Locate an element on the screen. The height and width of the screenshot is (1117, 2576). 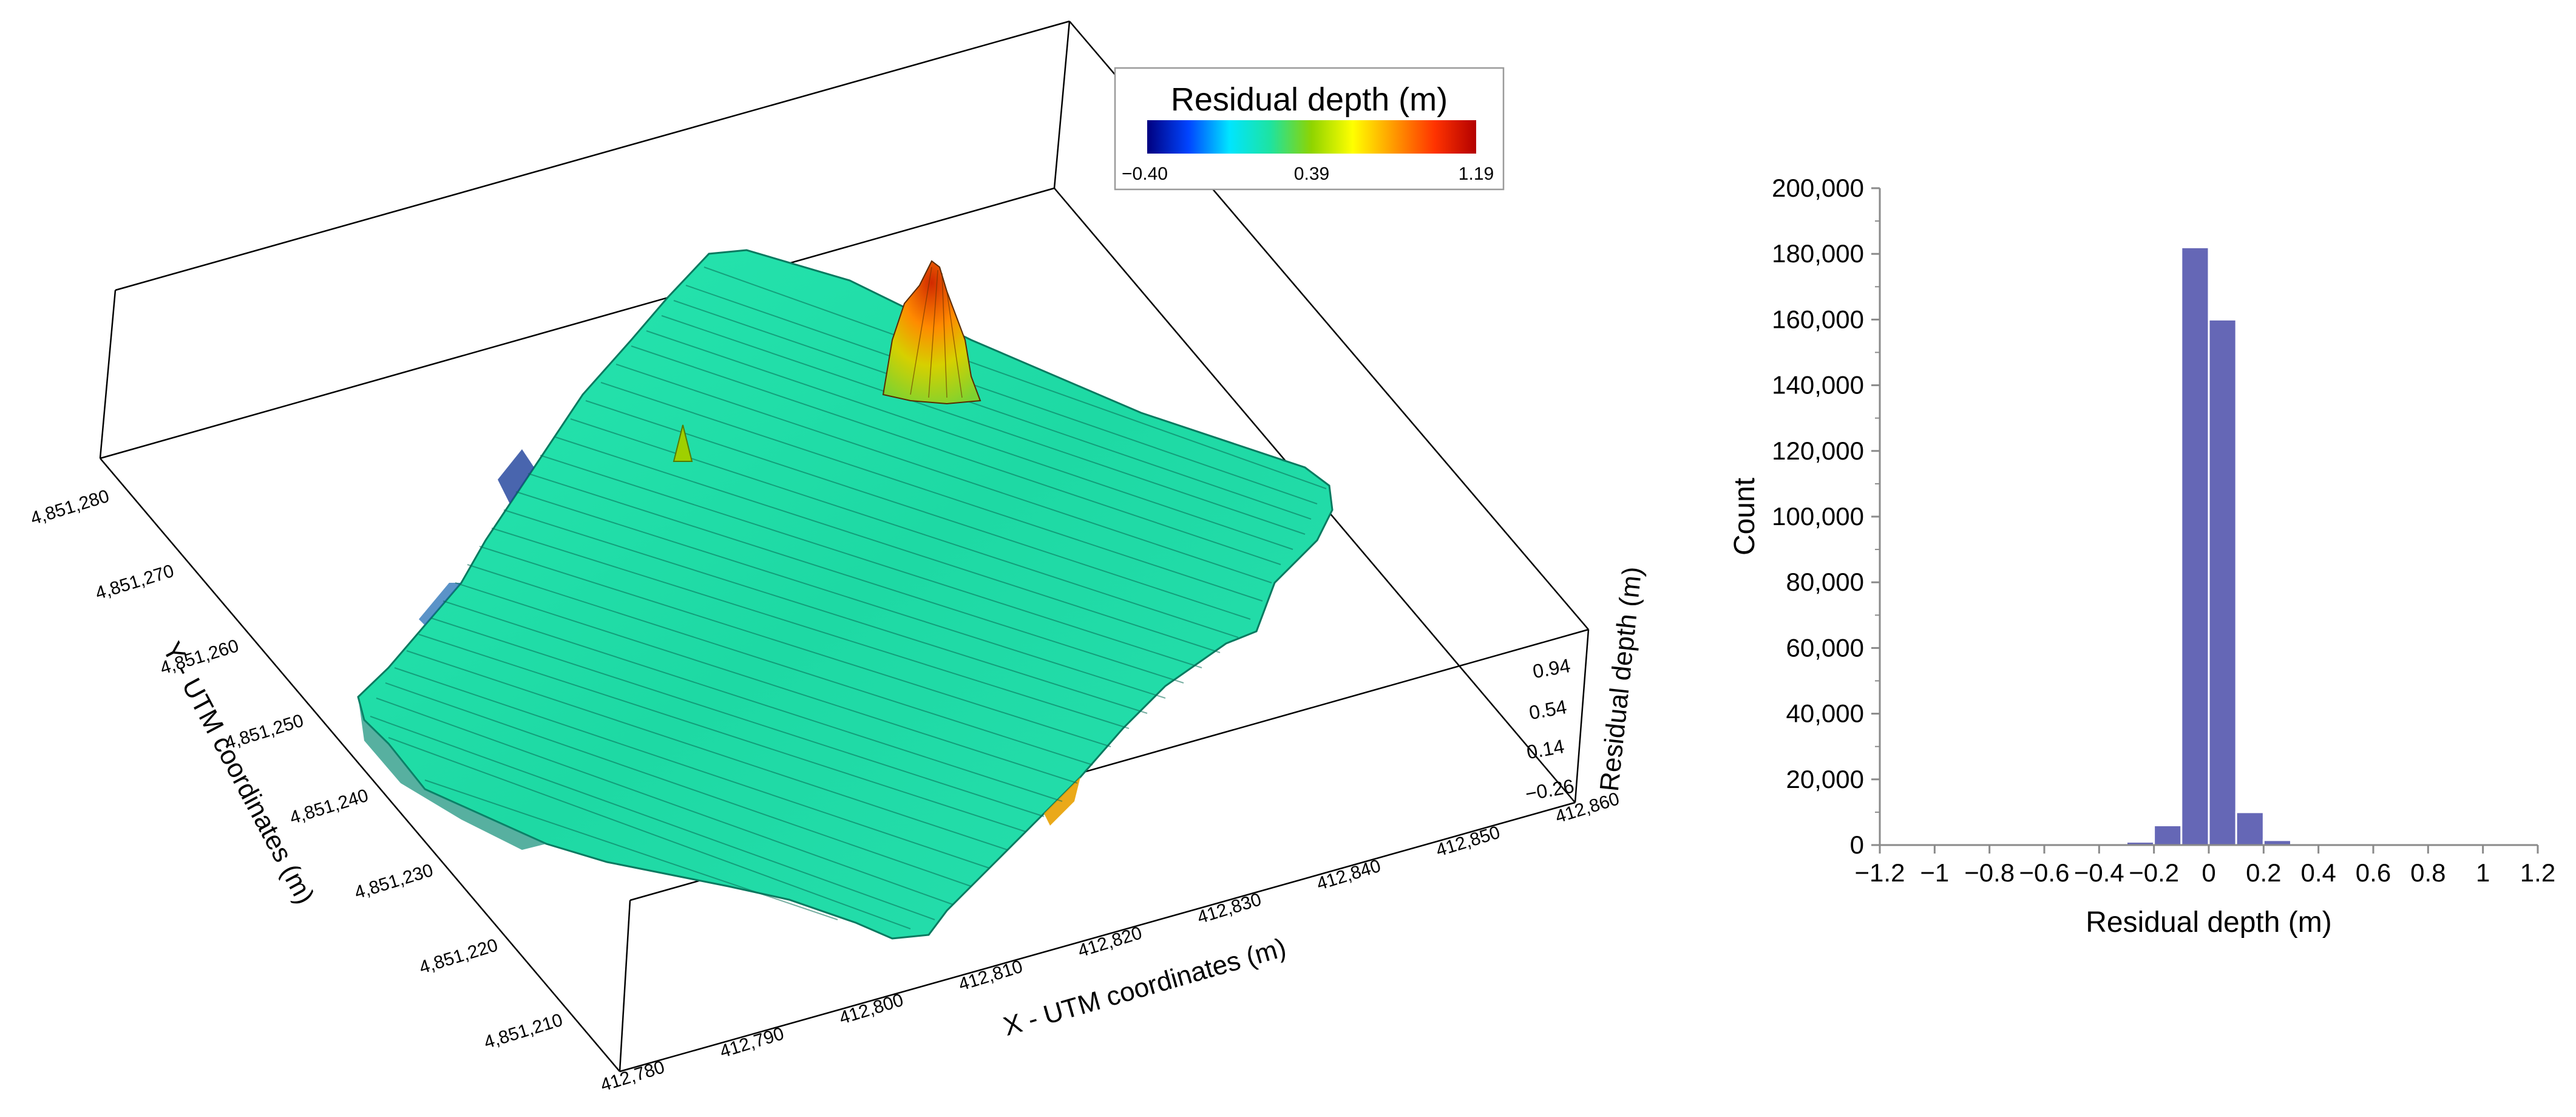
x-tick-label: 412,820 is located at coordinates (1110, 942).